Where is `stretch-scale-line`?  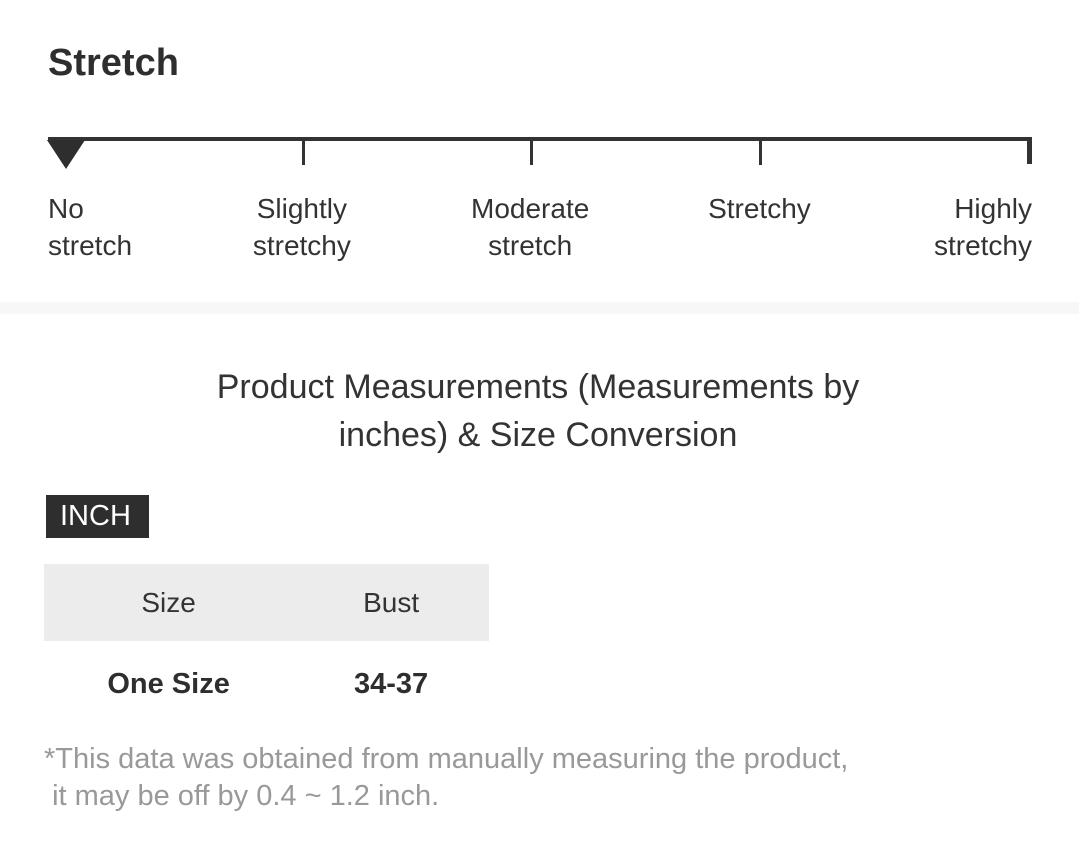
stretch-scale-line is located at coordinates (540, 139).